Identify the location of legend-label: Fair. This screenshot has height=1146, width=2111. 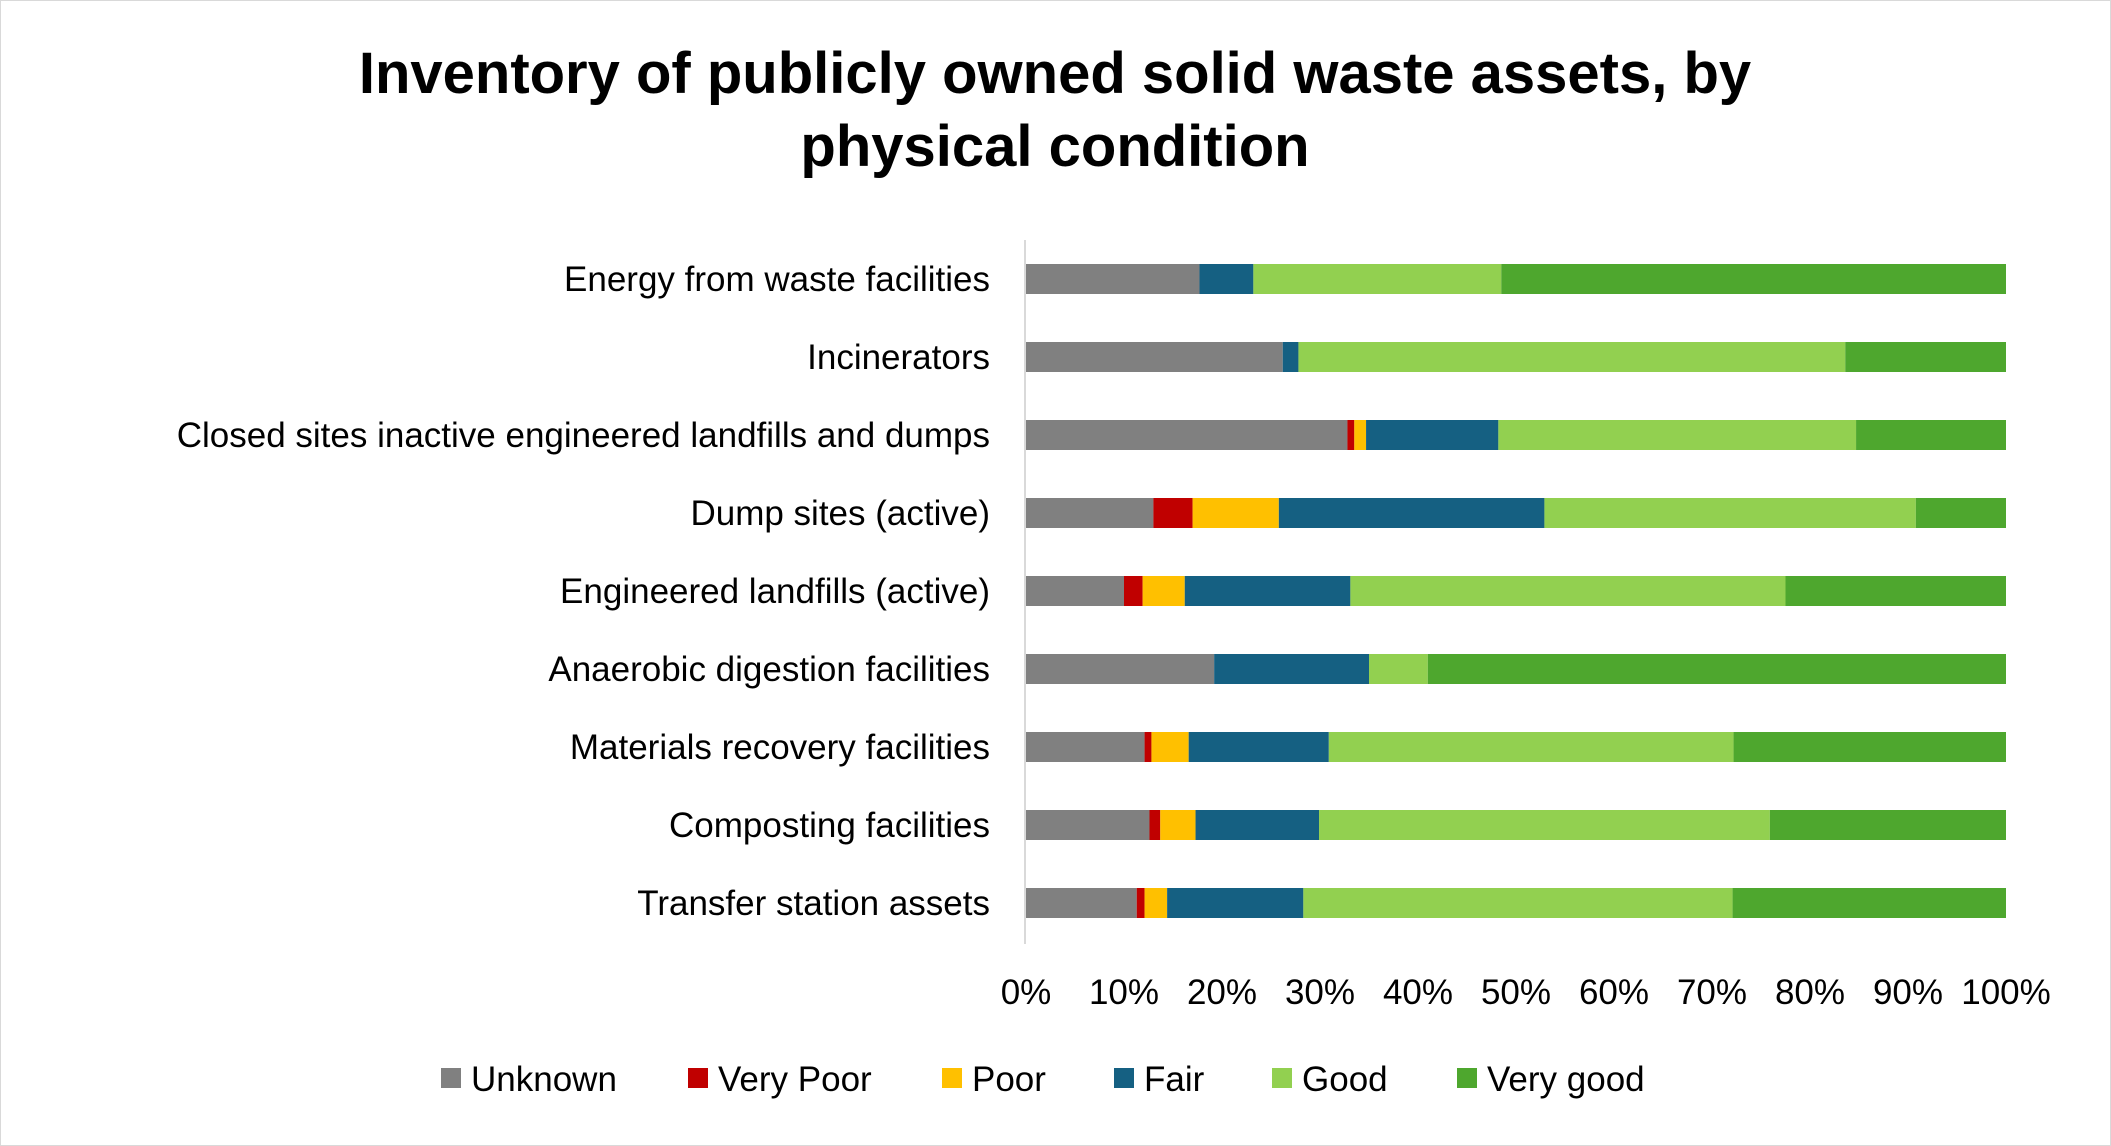
(1174, 1079).